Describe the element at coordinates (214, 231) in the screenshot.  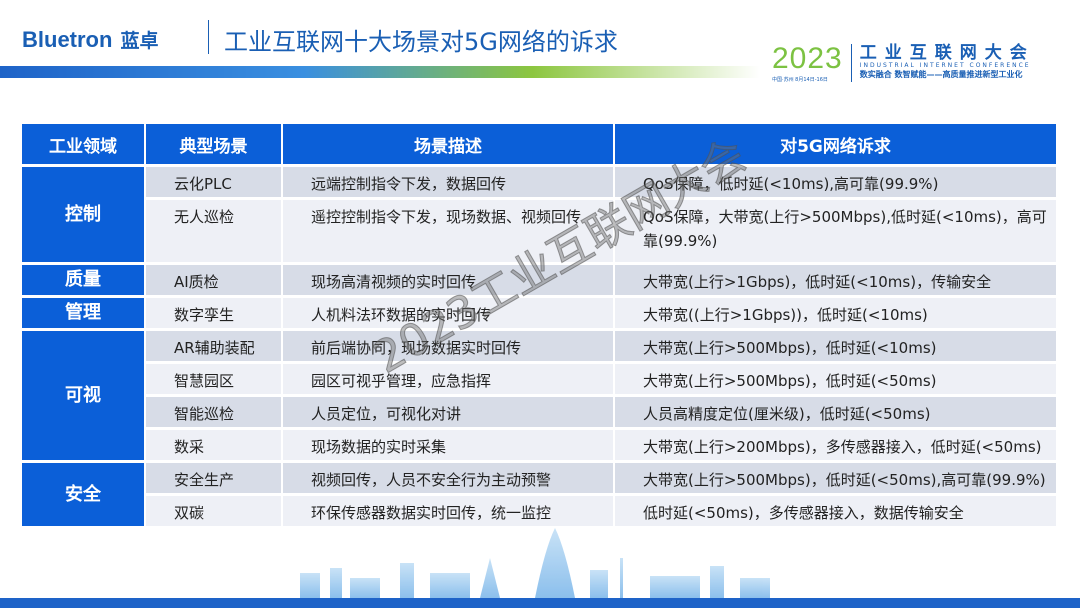
I see `scene-cell: 无人巡检` at that location.